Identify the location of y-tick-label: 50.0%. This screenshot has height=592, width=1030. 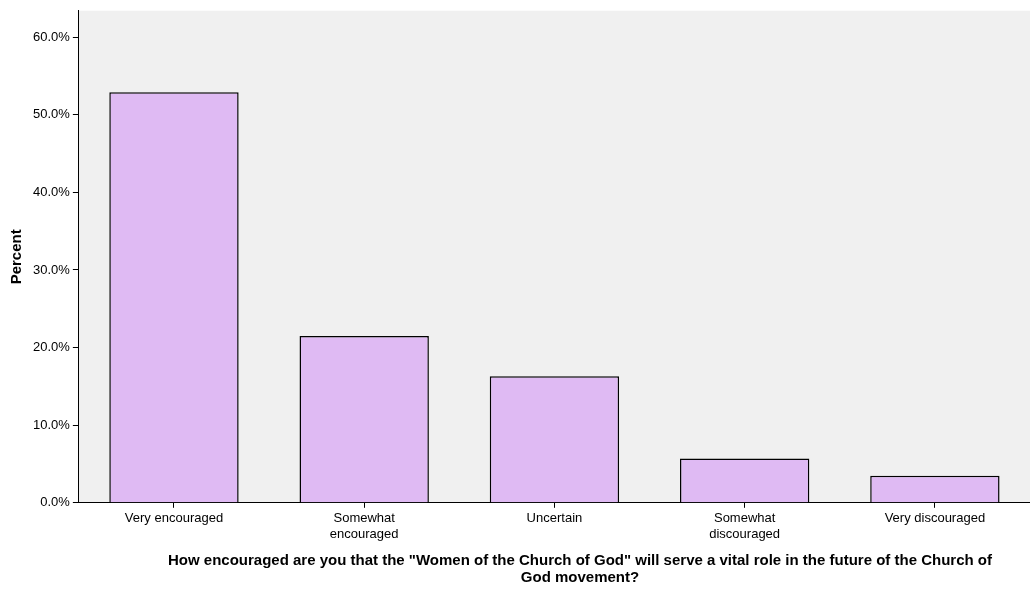
(51, 114).